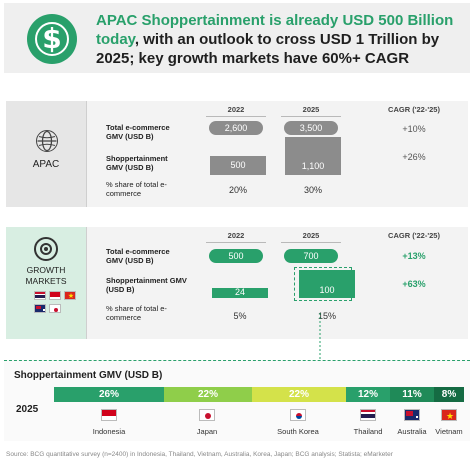 This screenshot has height=467, width=474. What do you see at coordinates (236, 256) in the screenshot?
I see `growth-gmv-2022-pill: 500` at bounding box center [236, 256].